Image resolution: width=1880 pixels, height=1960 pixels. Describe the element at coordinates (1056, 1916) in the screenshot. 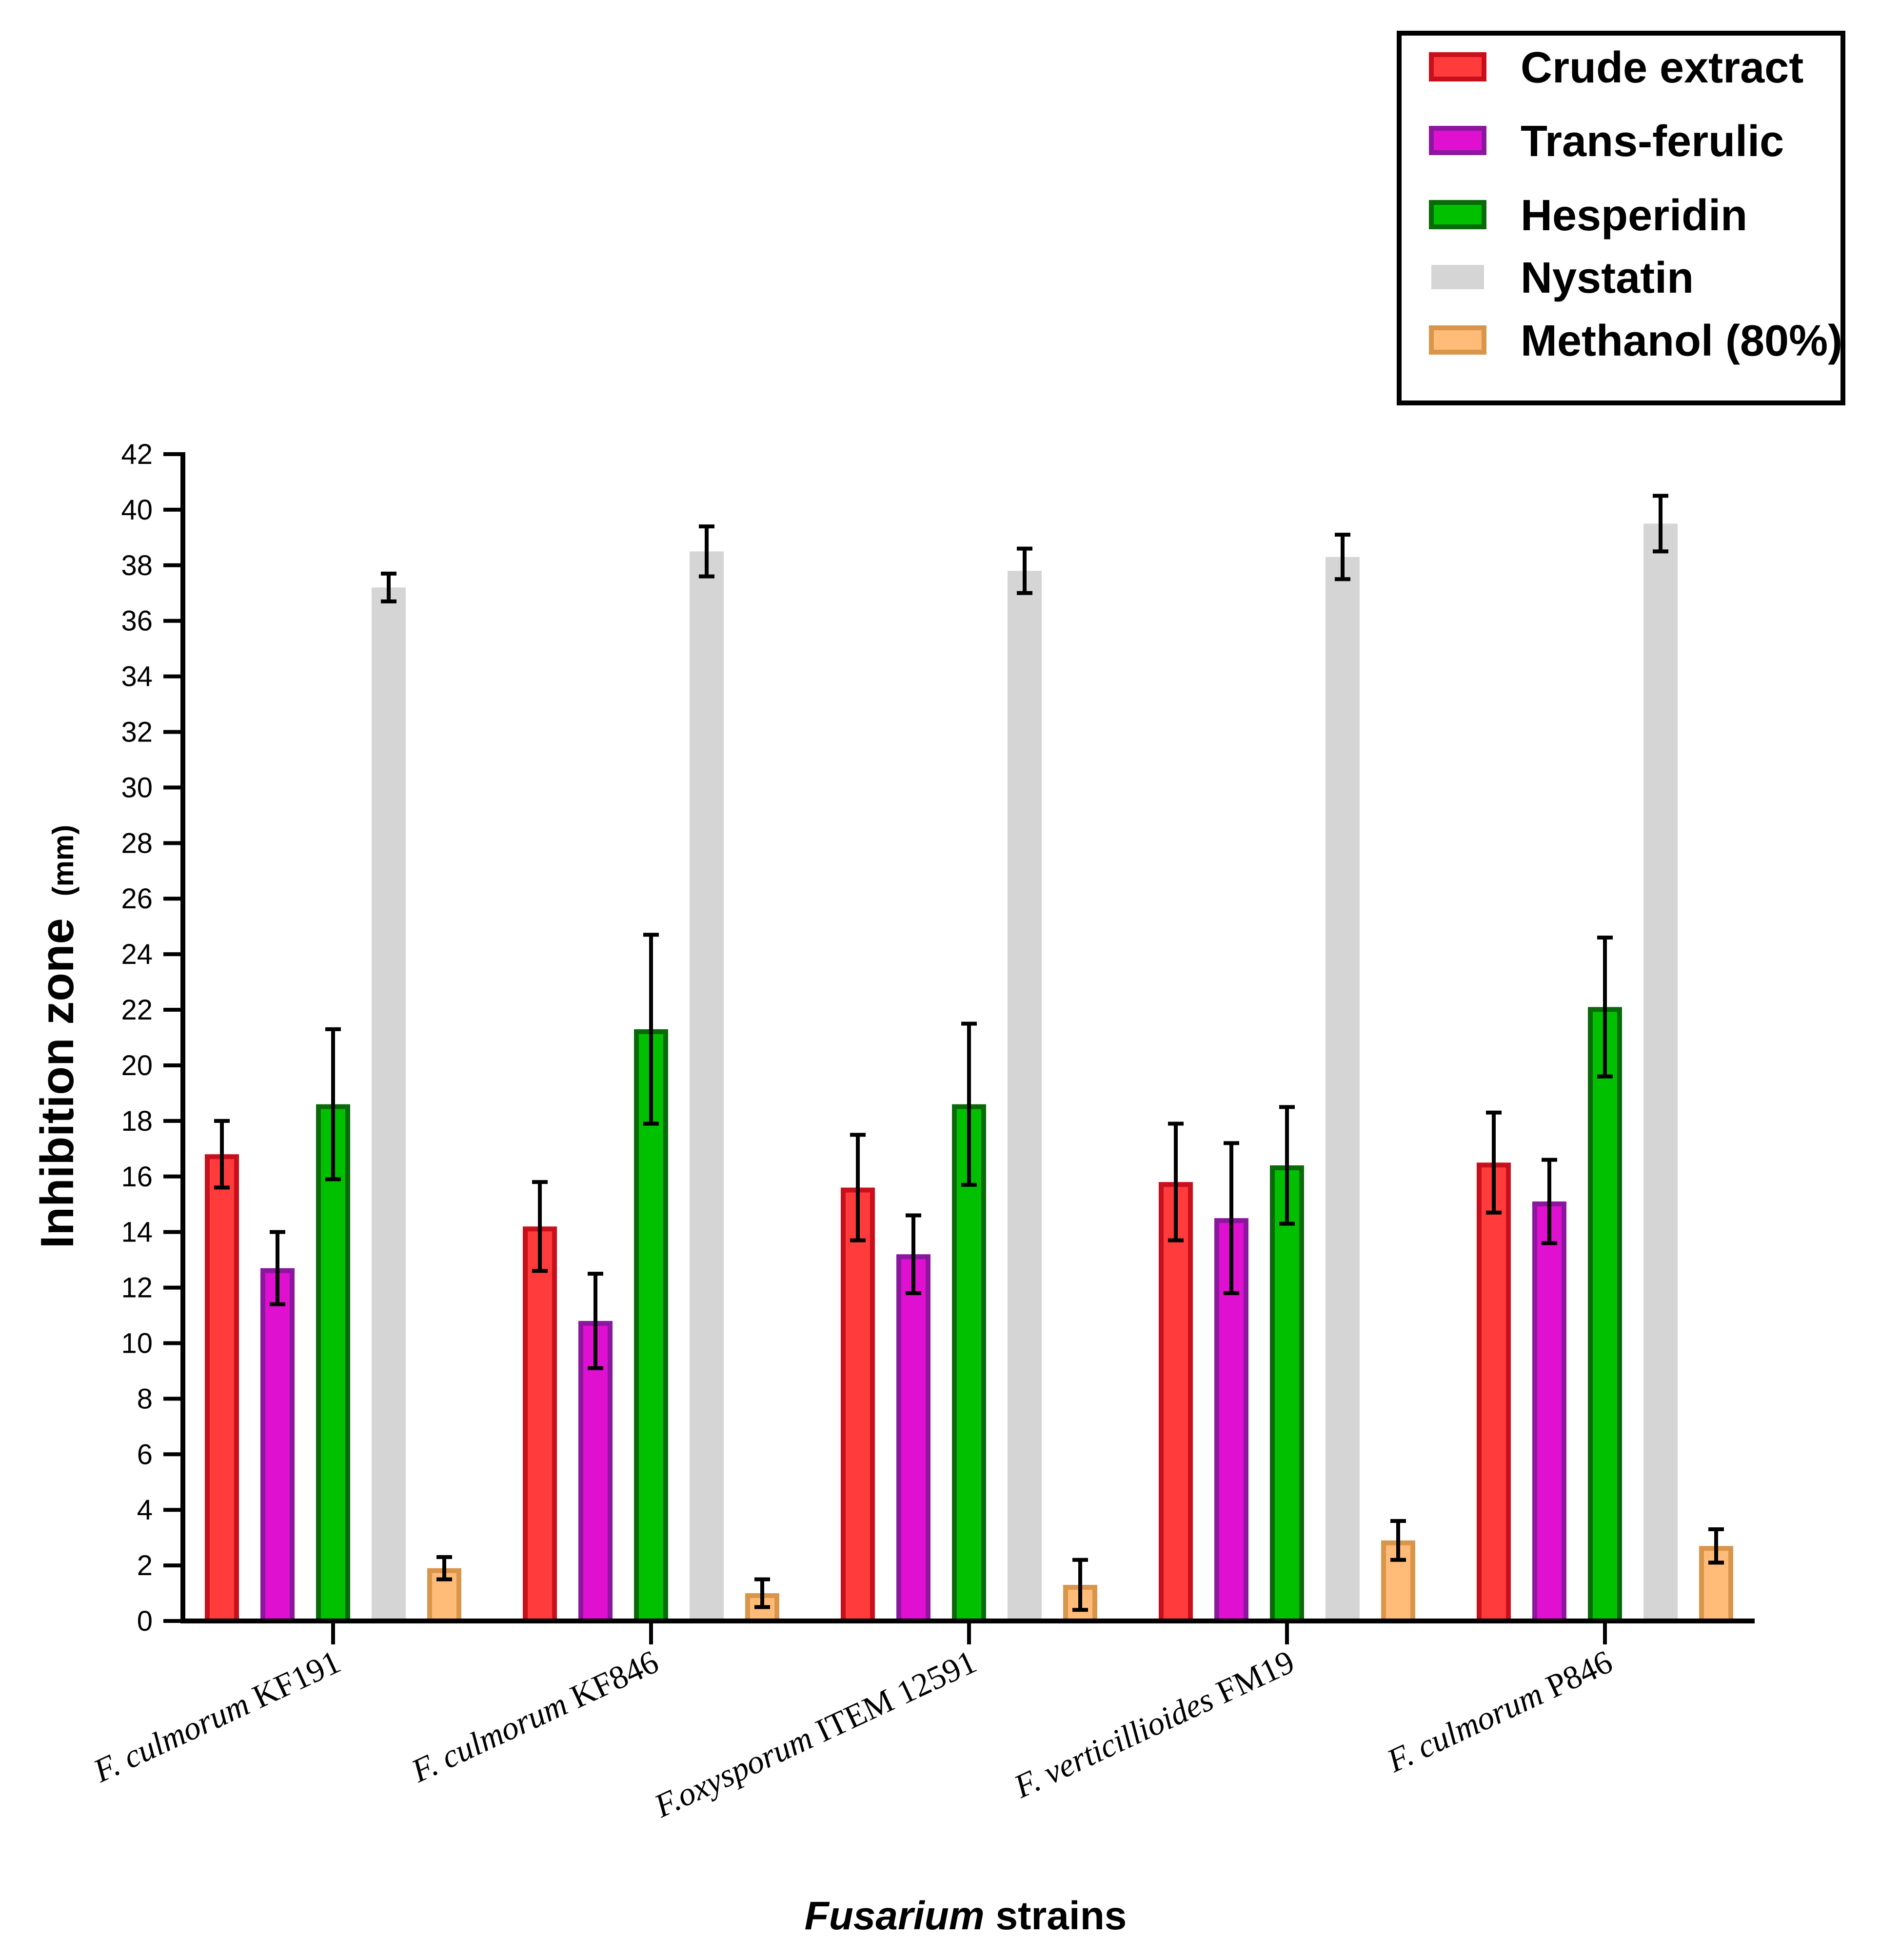

I see `x-axis-label-rest: strains` at that location.